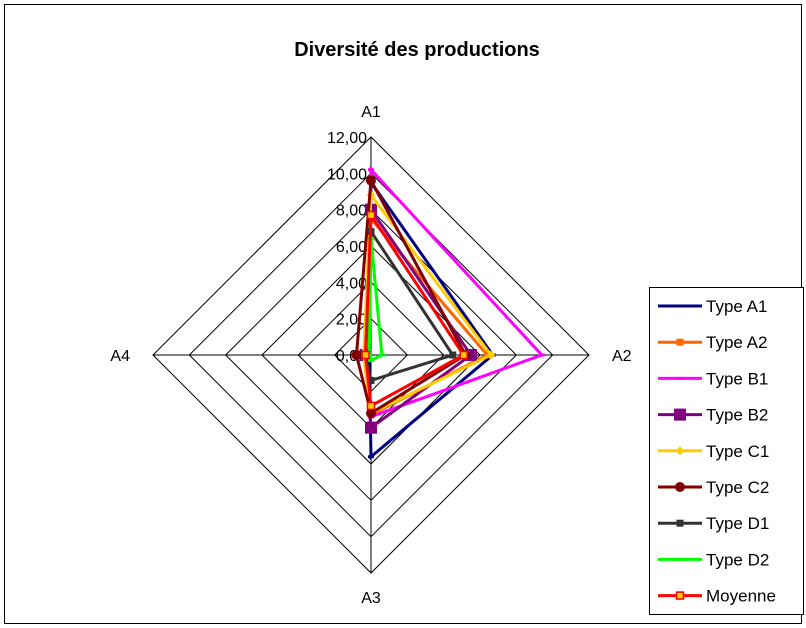 This screenshot has height=628, width=806. What do you see at coordinates (736, 306) in the screenshot?
I see `legend-label: Type A1` at bounding box center [736, 306].